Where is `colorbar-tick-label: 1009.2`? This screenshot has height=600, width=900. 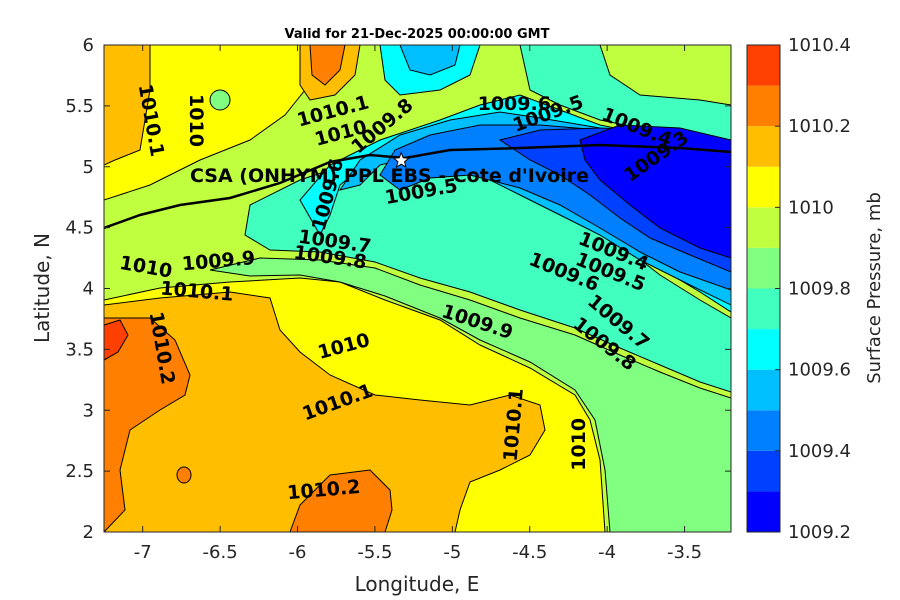
colorbar-tick-label: 1009.2 is located at coordinates (819, 532).